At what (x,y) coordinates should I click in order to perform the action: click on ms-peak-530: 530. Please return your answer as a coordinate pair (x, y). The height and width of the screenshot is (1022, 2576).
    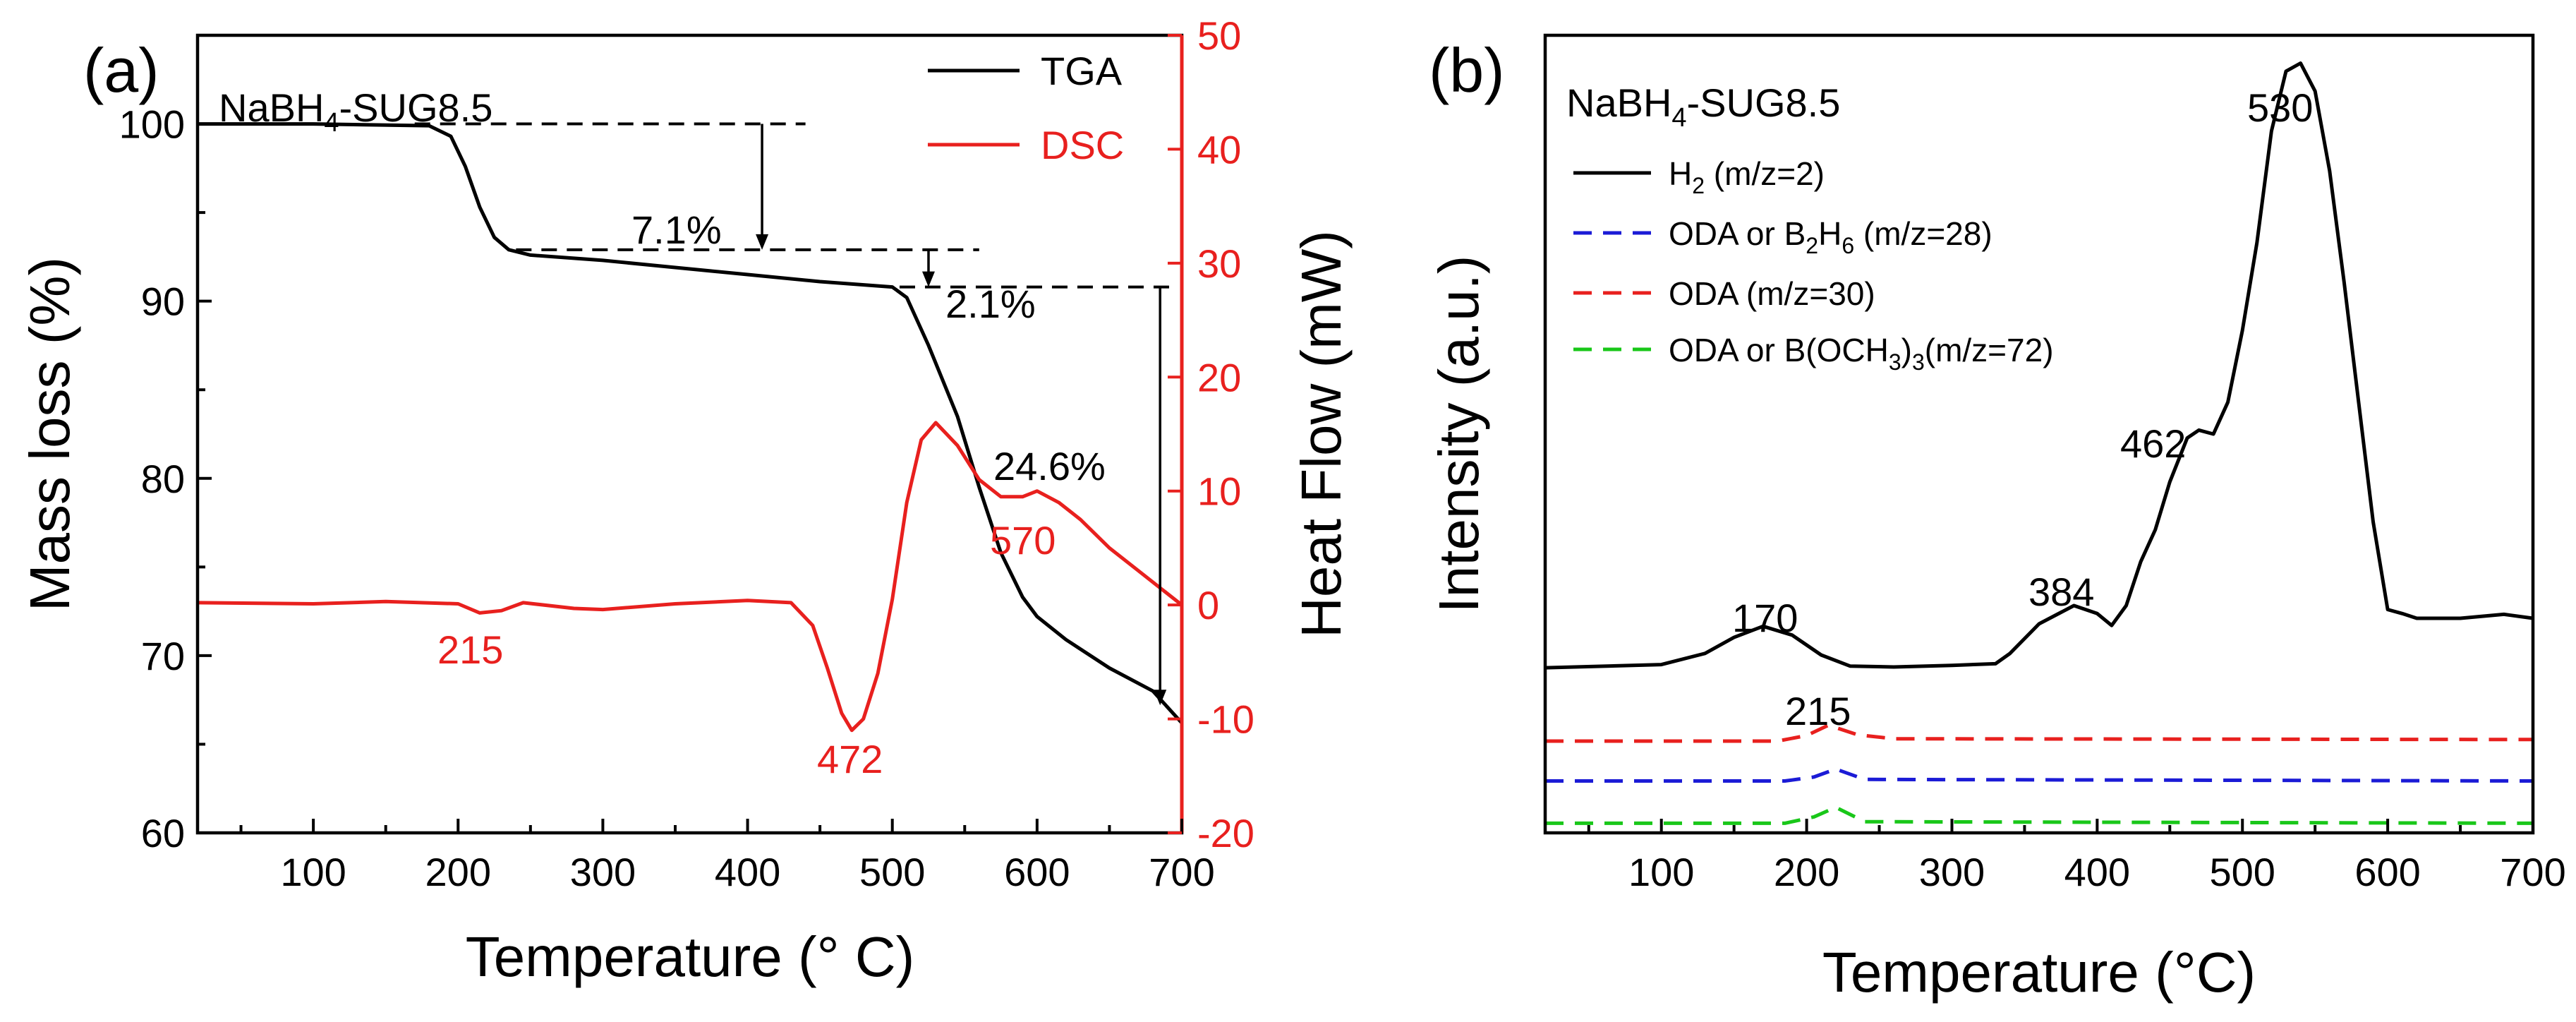
    Looking at the image, I should click on (2280, 107).